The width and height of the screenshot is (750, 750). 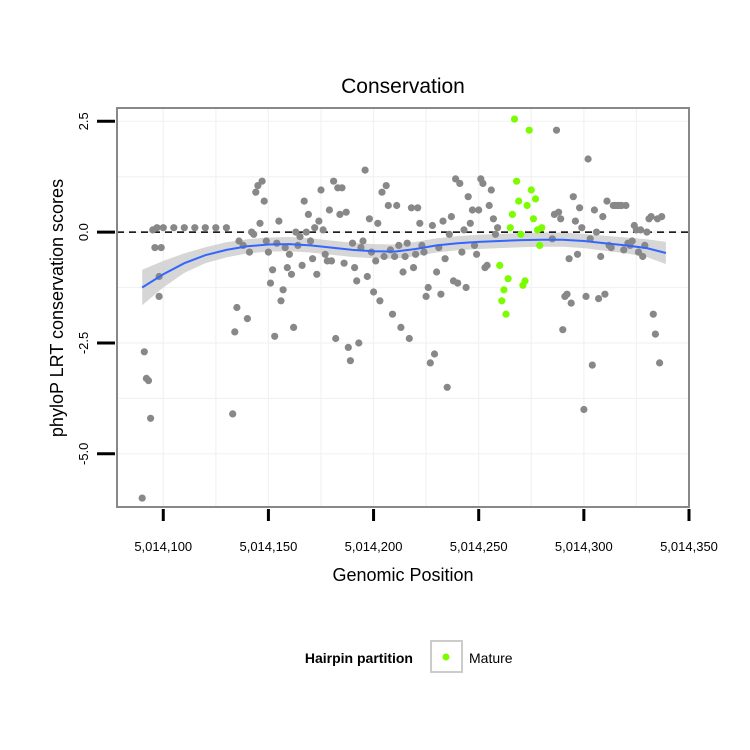 I want to click on legend: Hairpin partition Mature, so click(x=409, y=656).